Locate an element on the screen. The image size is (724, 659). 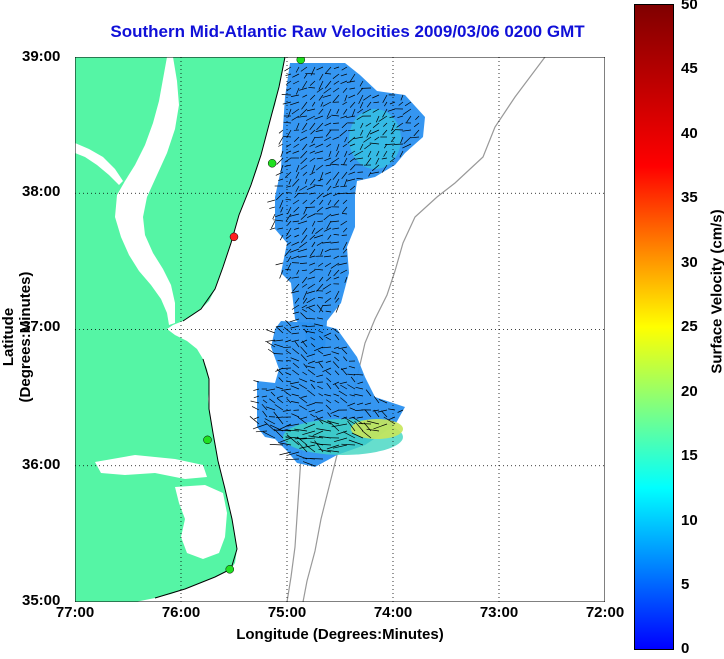
x-tick-label: 77:00 is located at coordinates (75, 612).